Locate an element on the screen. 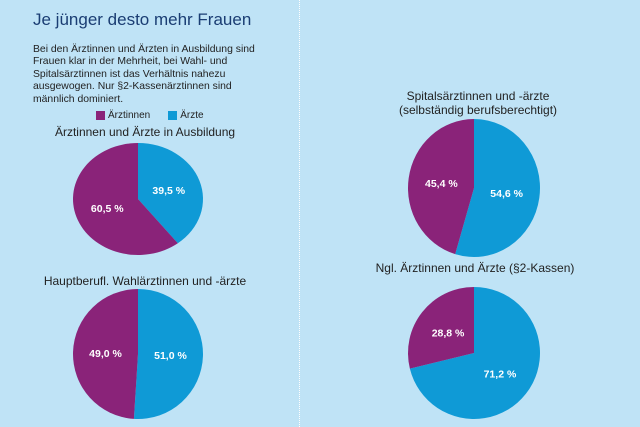 The width and height of the screenshot is (640, 427). page-title: Je jünger desto mehr Frauen is located at coordinates (142, 19).